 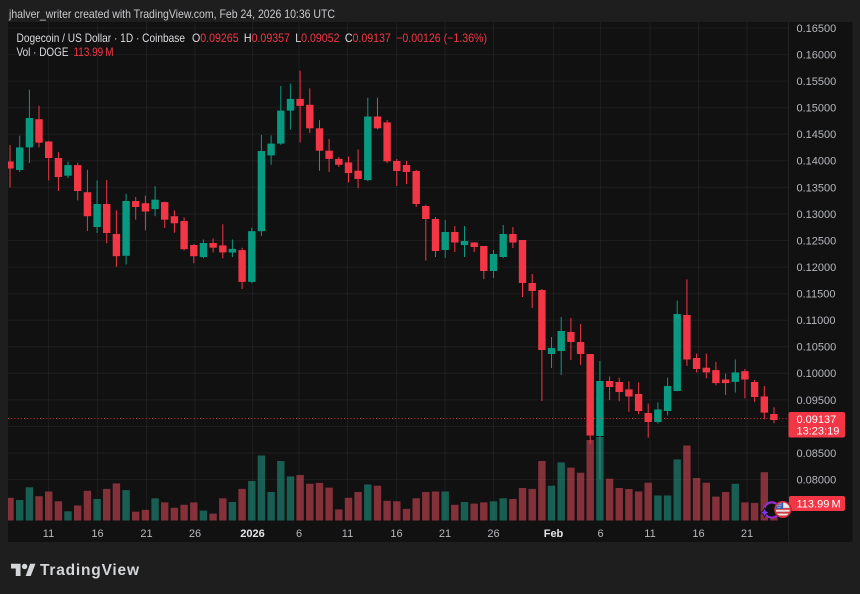 What do you see at coordinates (817, 241) in the screenshot?
I see `svg-text: 0.12500` at bounding box center [817, 241].